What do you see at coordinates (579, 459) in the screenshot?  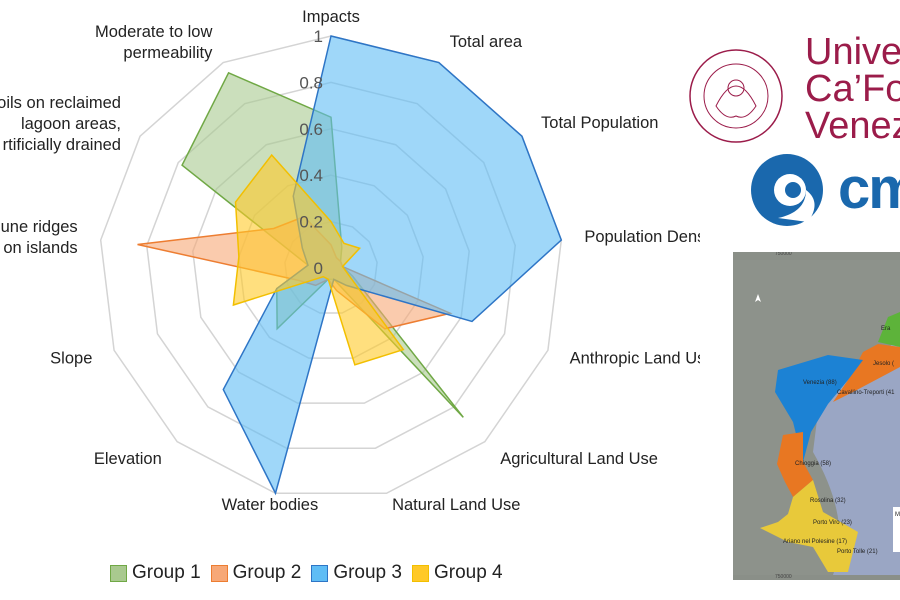 I see `axis-label: Agricultural Land Use` at bounding box center [579, 459].